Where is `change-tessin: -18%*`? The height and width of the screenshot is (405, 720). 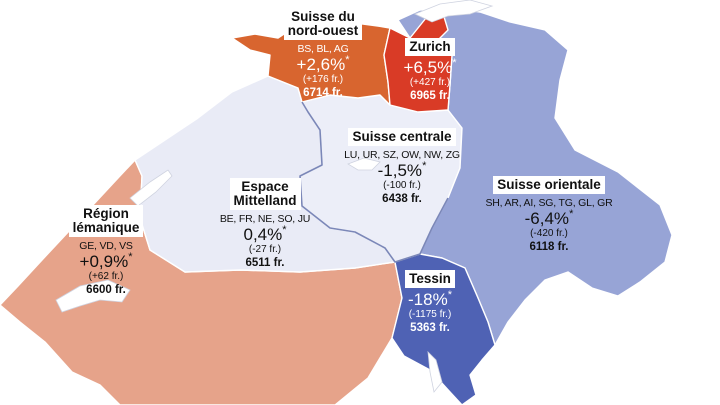 change-tessin: -18%* is located at coordinates (430, 299).